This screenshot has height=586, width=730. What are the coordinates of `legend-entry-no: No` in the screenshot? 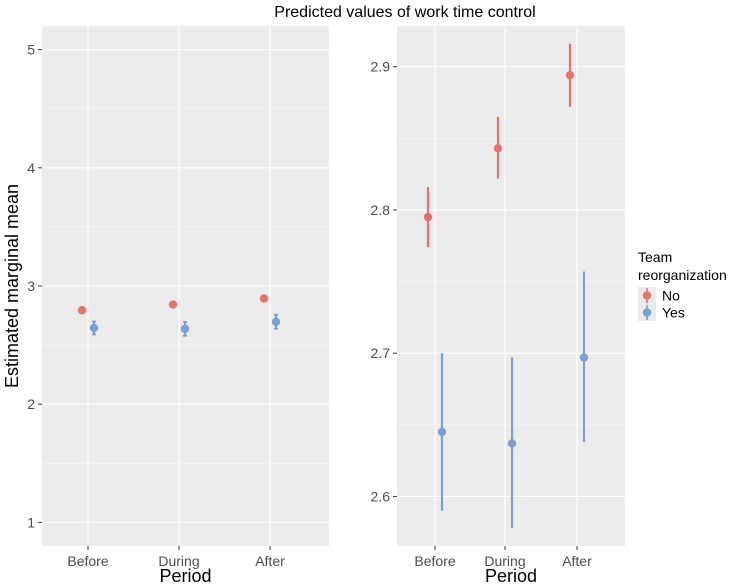 It's located at (659, 295).